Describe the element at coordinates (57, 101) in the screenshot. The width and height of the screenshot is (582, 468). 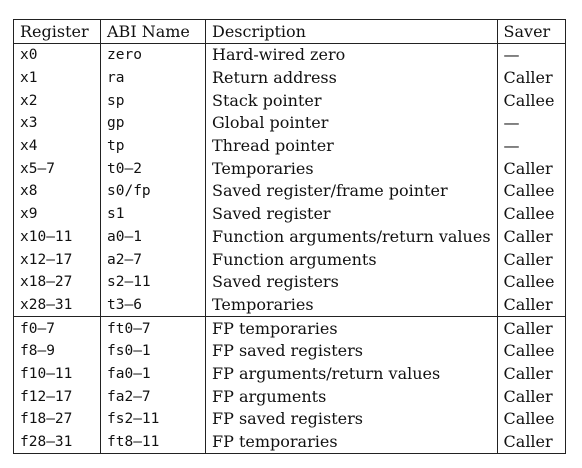
I see `register-cell: x2` at that location.